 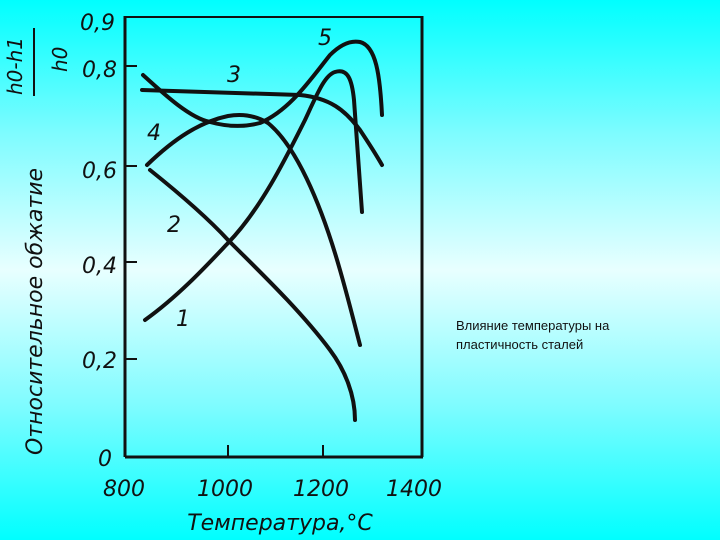 What do you see at coordinates (99, 361) in the screenshot?
I see `y-tick-0.2: 0,2` at bounding box center [99, 361].